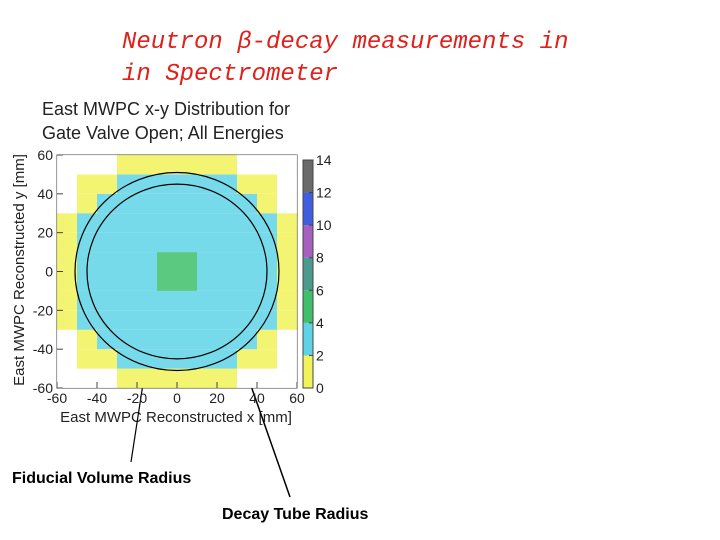  Describe the element at coordinates (43, 388) in the screenshot. I see `y-tick-label: -60` at that location.